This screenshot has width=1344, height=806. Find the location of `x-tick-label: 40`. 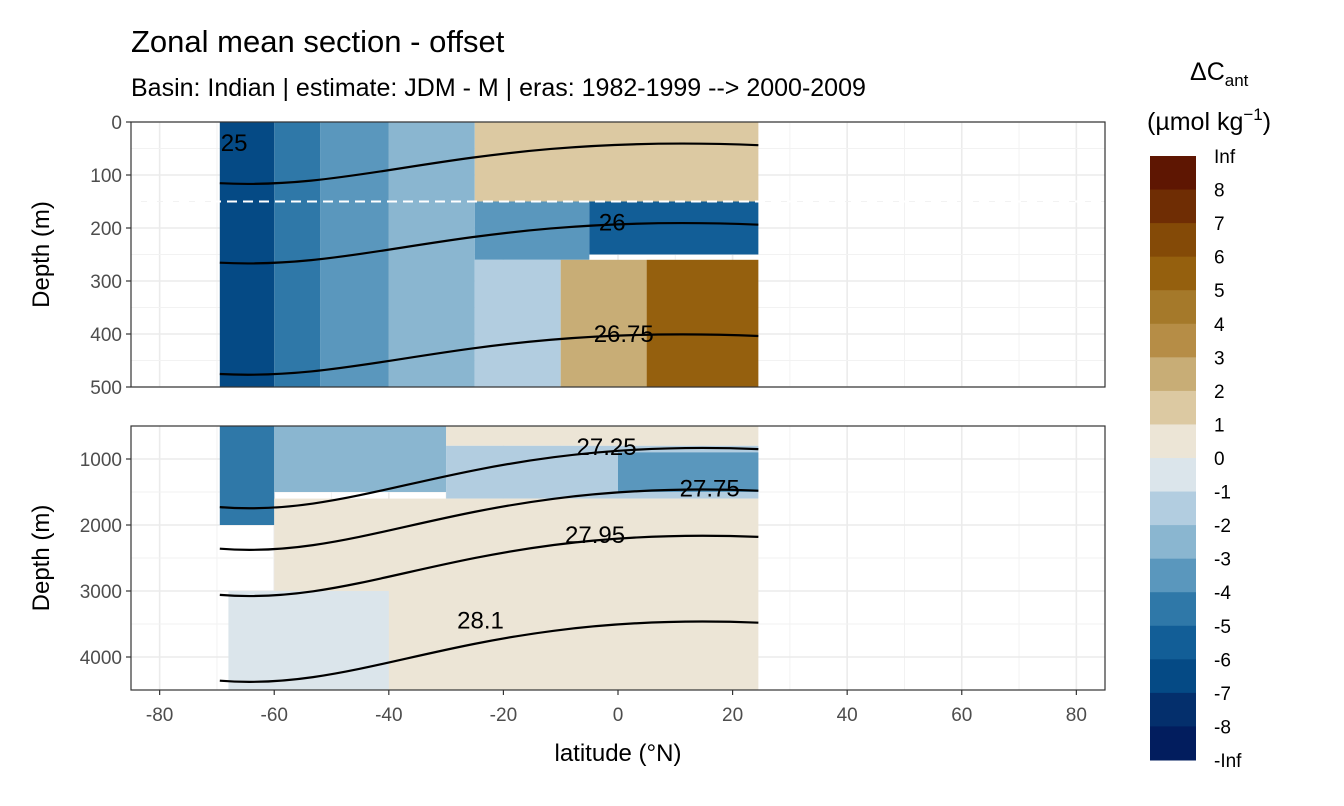

x-tick-label: 40 is located at coordinates (847, 715).